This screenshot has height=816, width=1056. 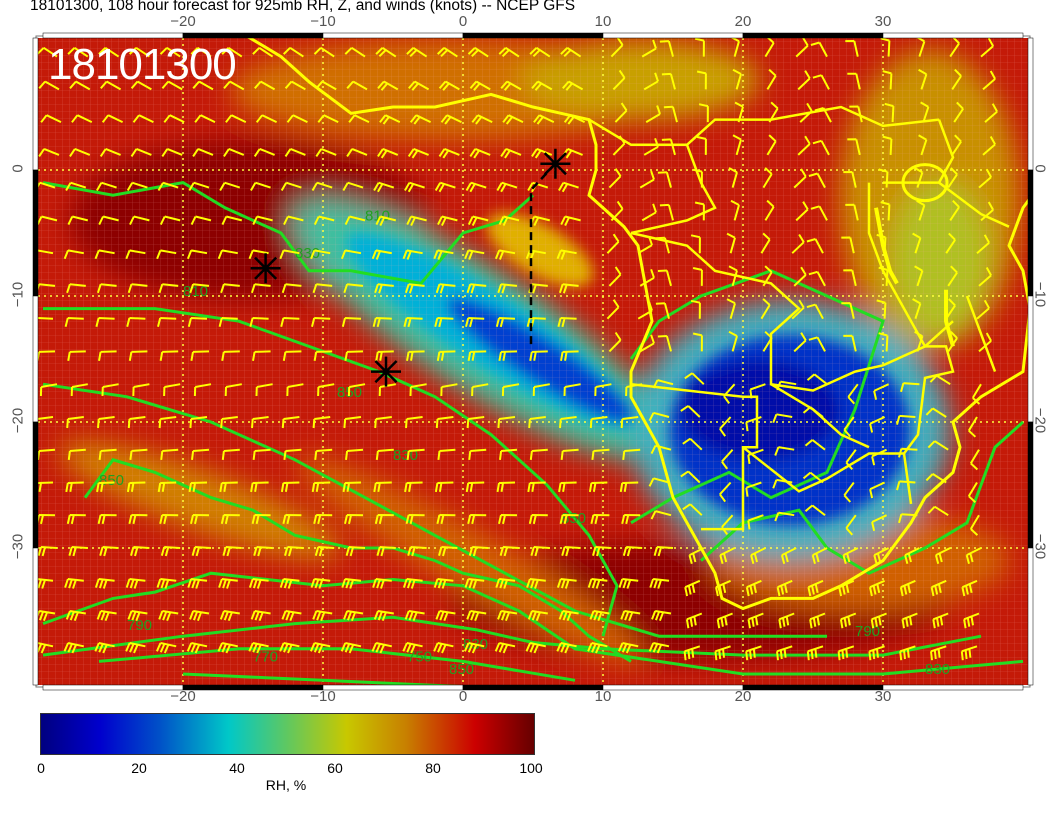 What do you see at coordinates (862, 497) in the screenshot?
I see `contour-line` at bounding box center [862, 497].